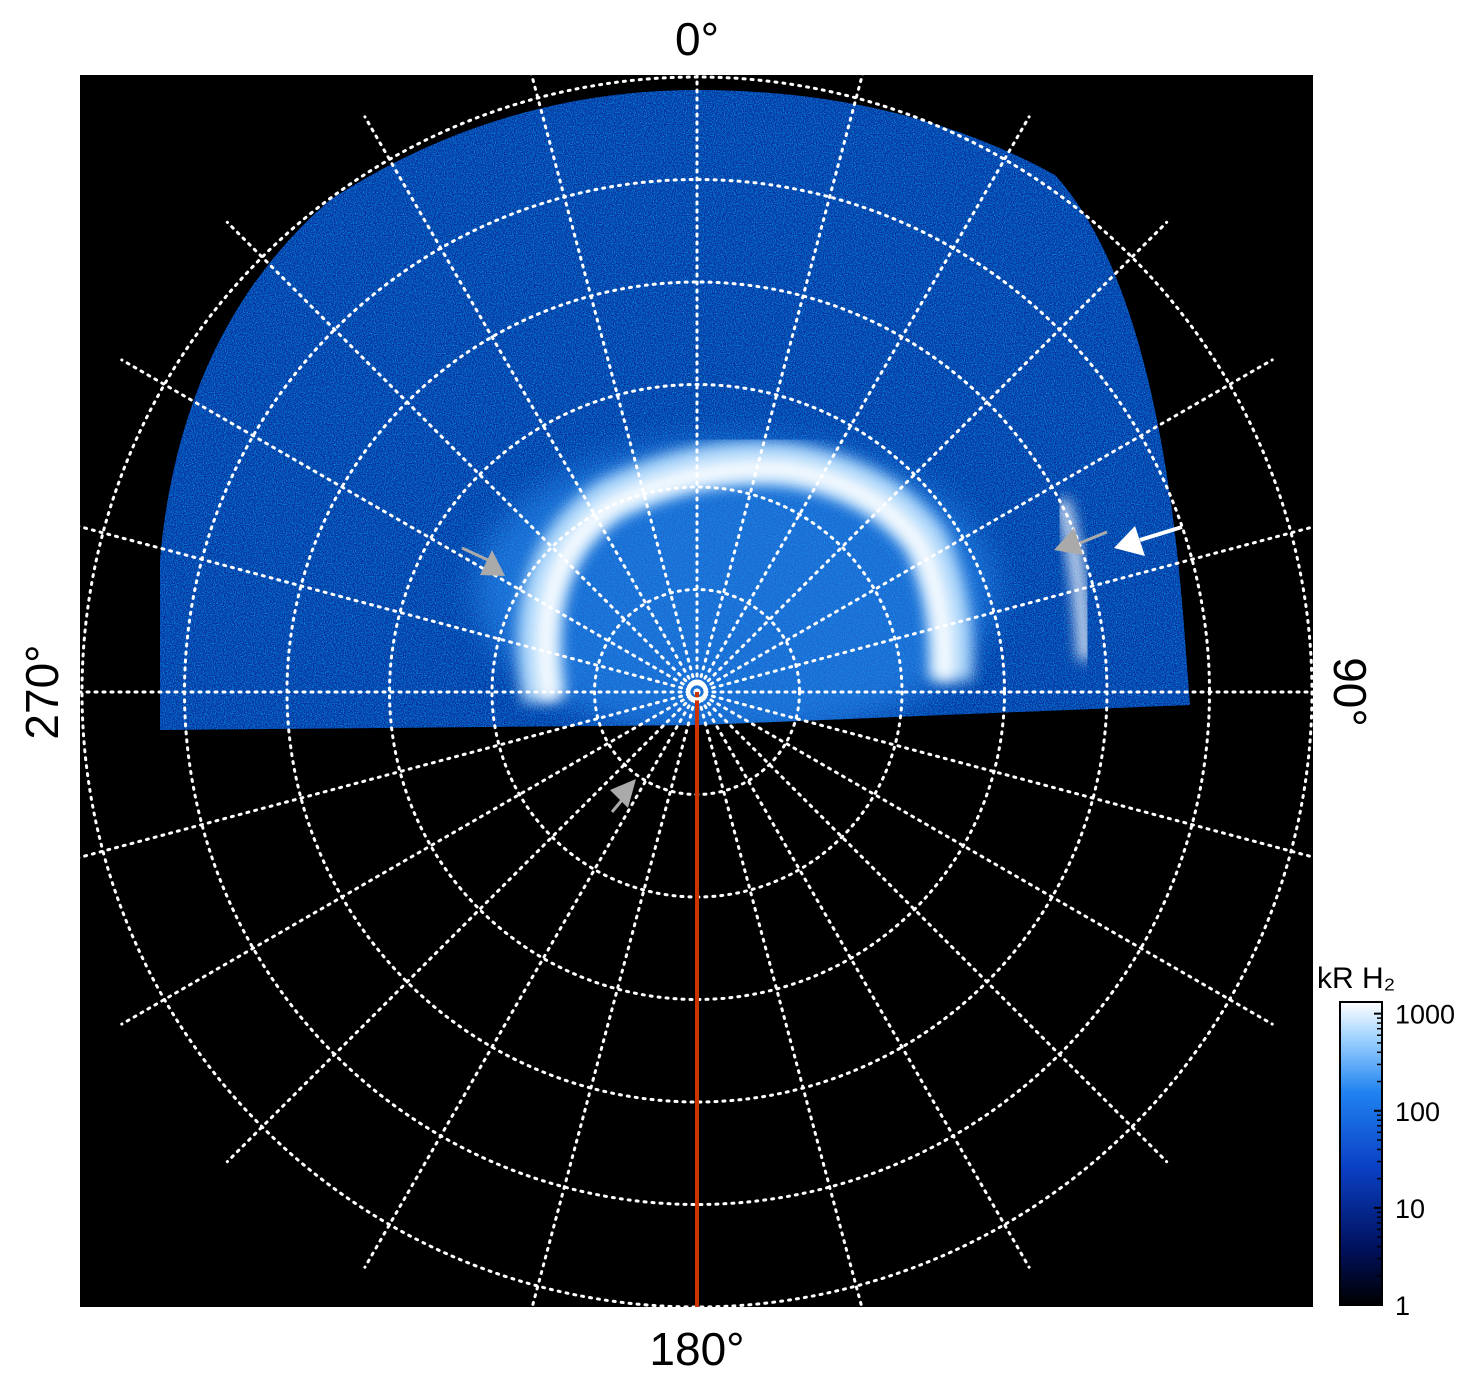 The height and width of the screenshot is (1384, 1481). Describe the element at coordinates (696, 1349) in the screenshot. I see `angle-label-bottom: 180°` at that location.